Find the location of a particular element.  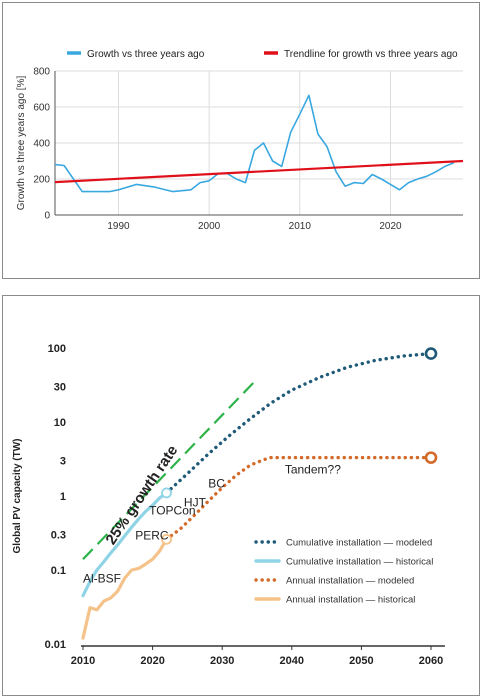

y-tick-label: 400 is located at coordinates (41, 144).